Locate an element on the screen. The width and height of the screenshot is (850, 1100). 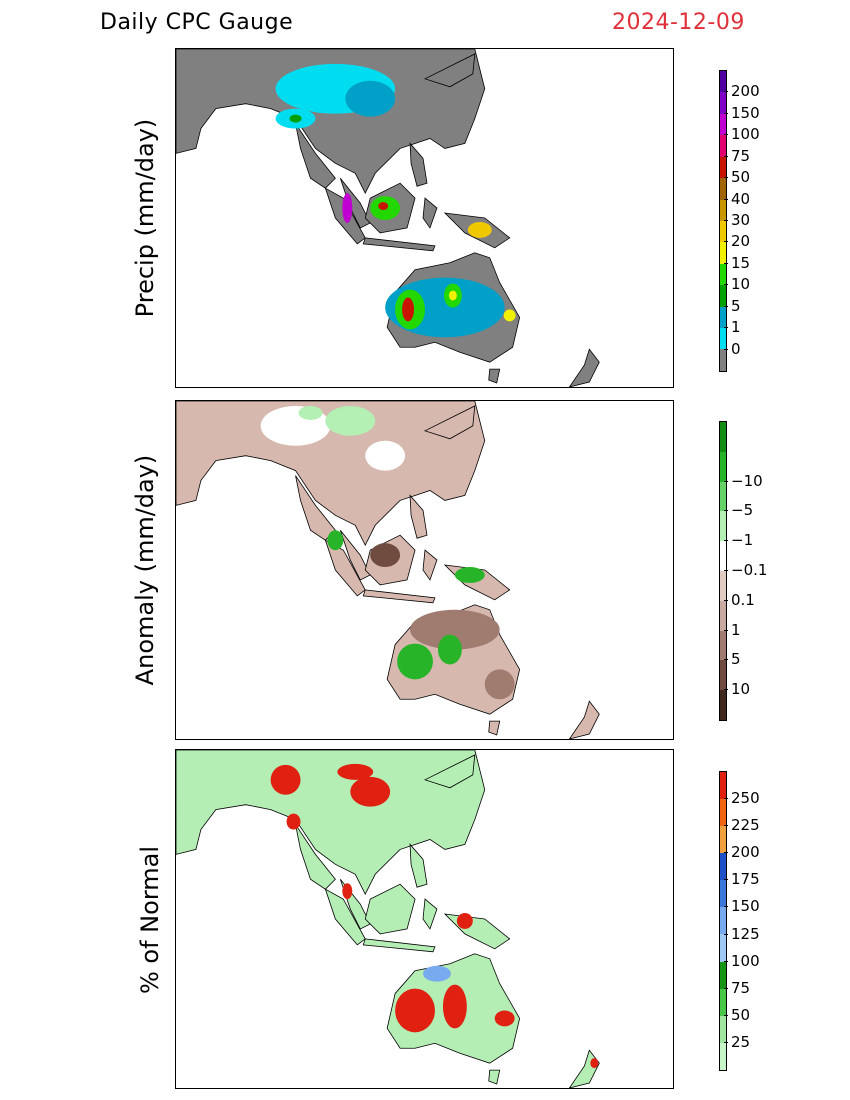
japan-land is located at coordinates (449, 70).